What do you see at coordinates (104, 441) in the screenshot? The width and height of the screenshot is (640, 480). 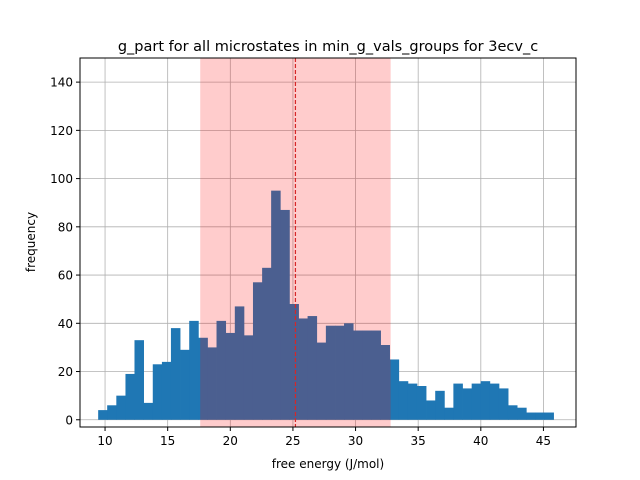 I see `x-tick-label: 10` at bounding box center [104, 441].